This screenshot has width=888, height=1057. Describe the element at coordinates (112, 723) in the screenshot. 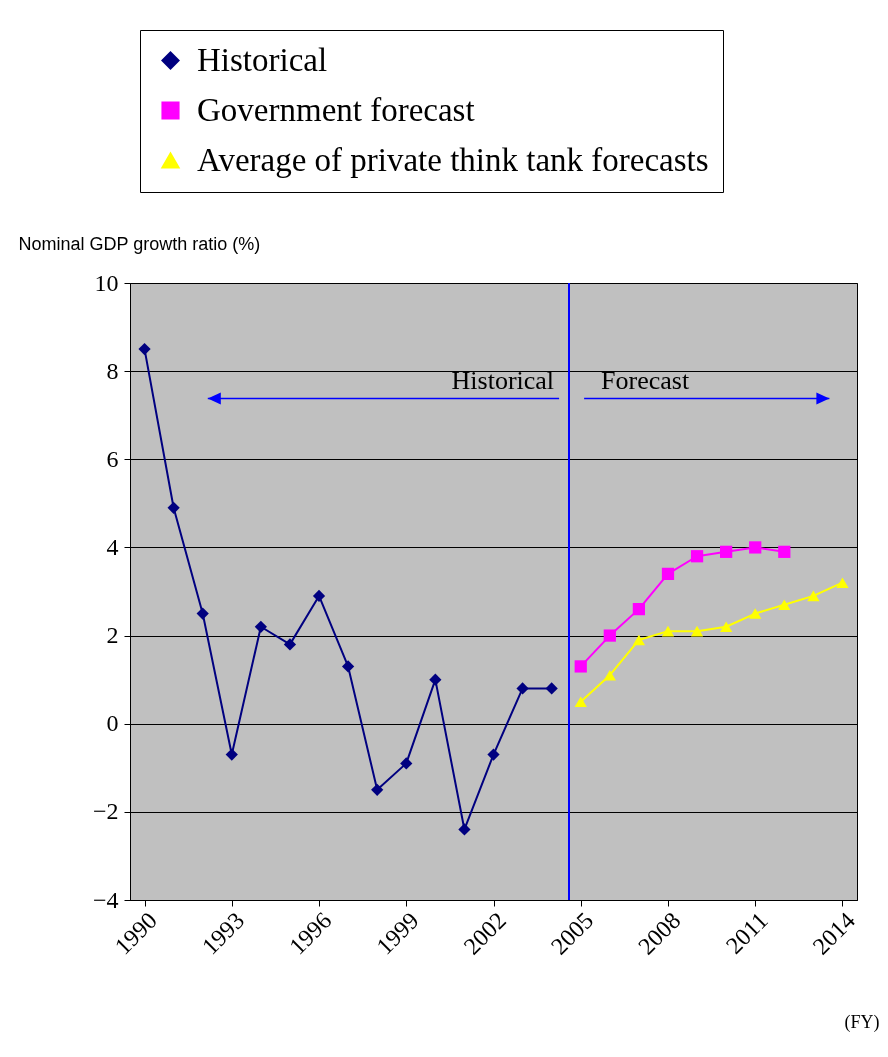

I see `y-tick-label: 0` at that location.